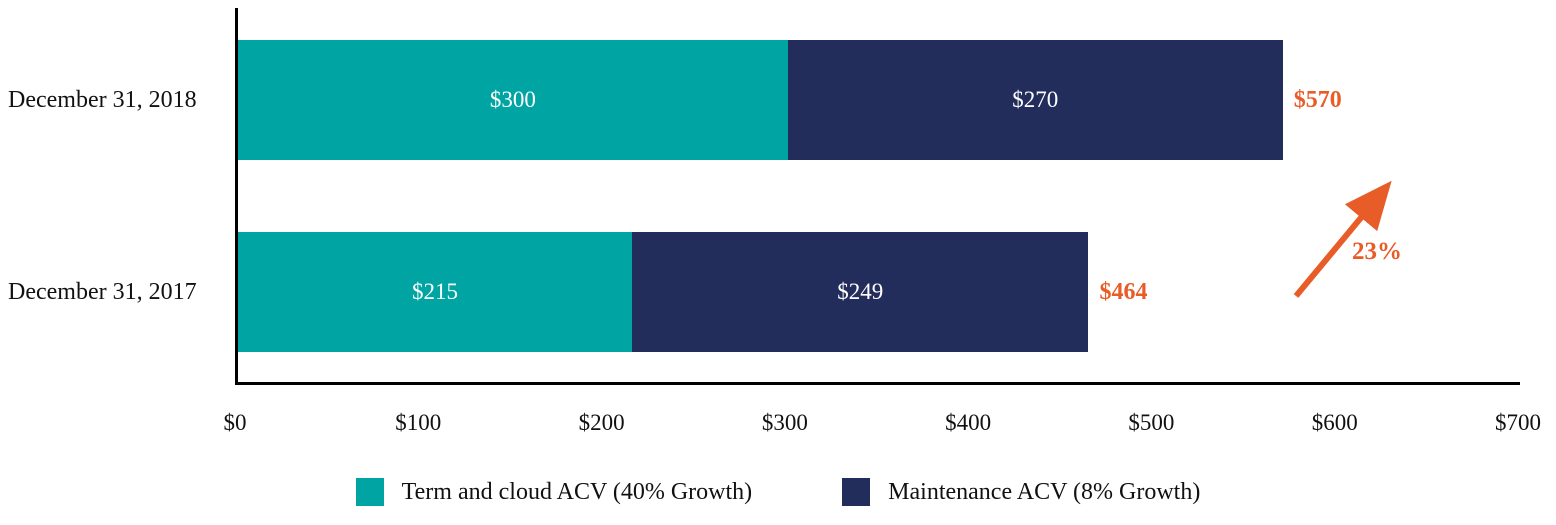 This screenshot has height=525, width=1556. Describe the element at coordinates (601, 422) in the screenshot. I see `x-axis-tick-label: $200` at that location.